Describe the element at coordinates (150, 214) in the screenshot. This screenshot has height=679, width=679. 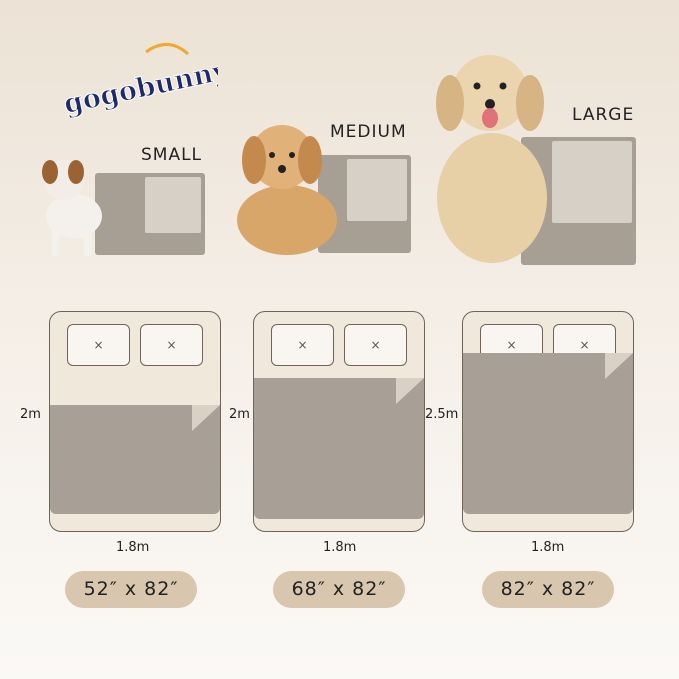
I see `pad-small` at that location.